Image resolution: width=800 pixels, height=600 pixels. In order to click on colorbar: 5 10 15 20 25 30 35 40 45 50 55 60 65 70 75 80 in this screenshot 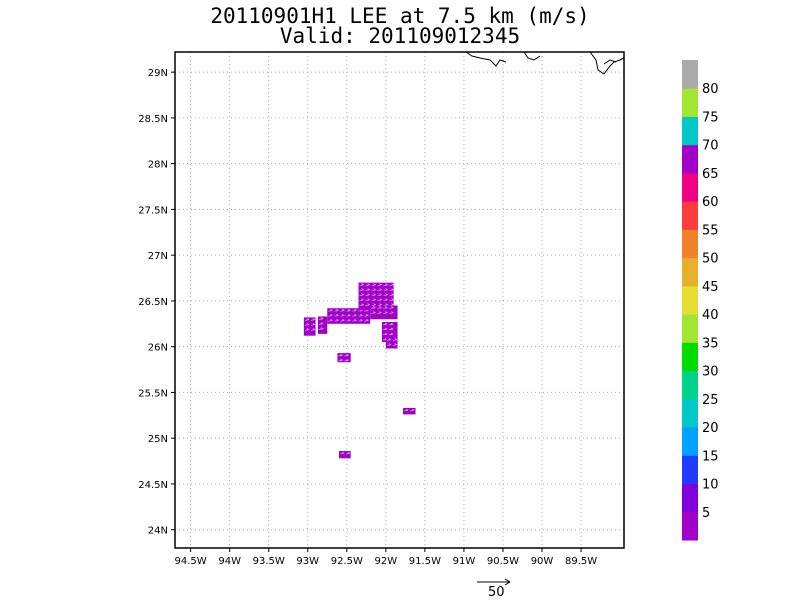, I will do `click(700, 300)`.